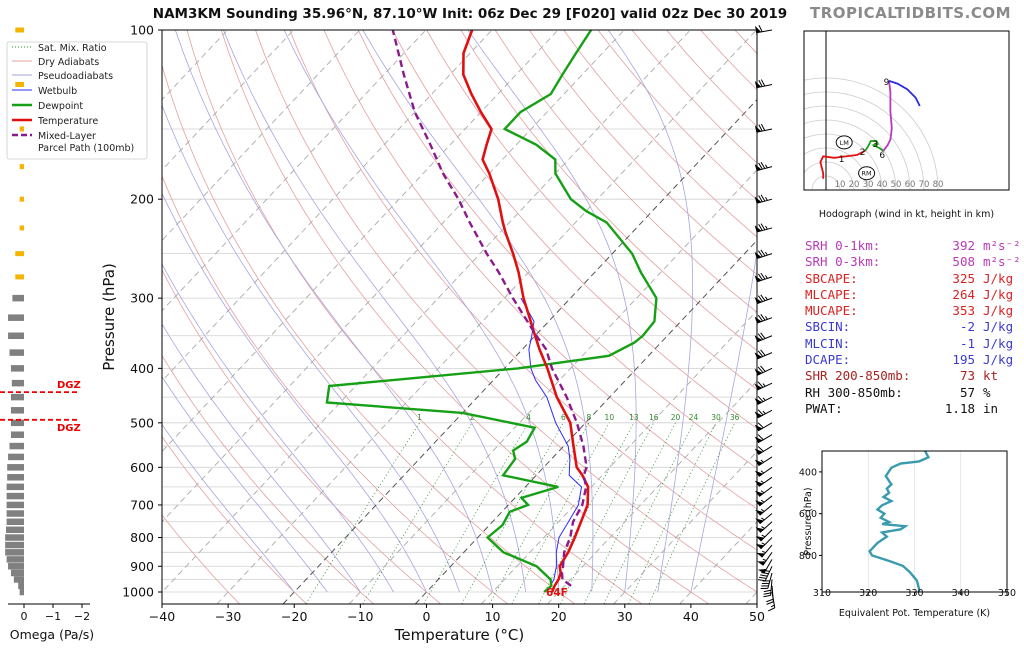  Describe the element at coordinates (913, 246) in the screenshot. I see `stat-row: SRH 0-1km: 392 m²s⁻²` at that location.